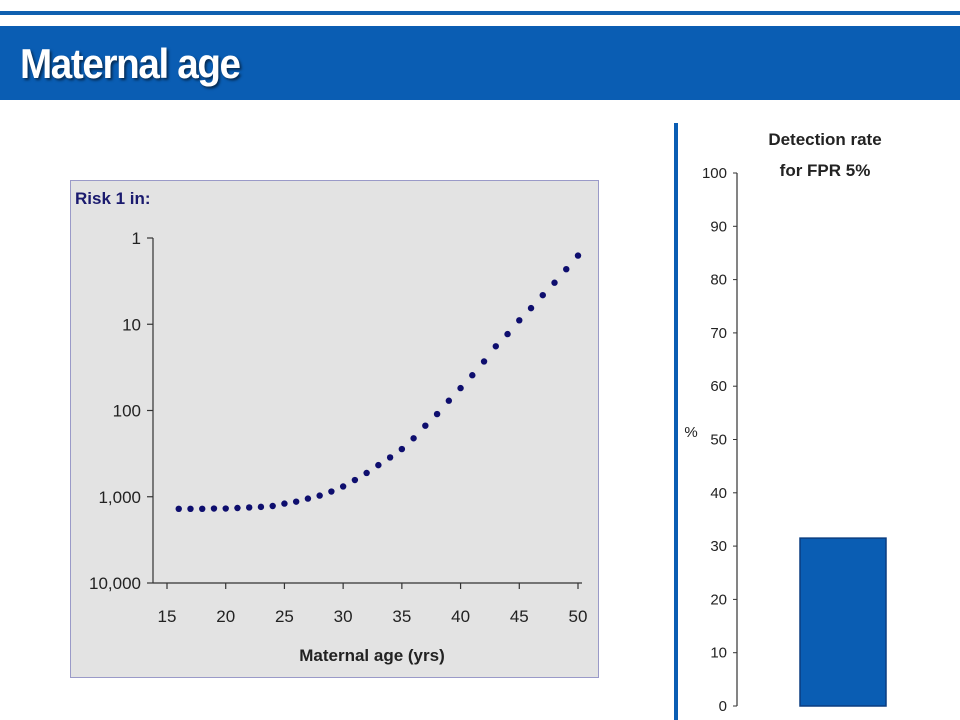 The height and width of the screenshot is (720, 960). Describe the element at coordinates (284, 616) in the screenshot. I see `x-tick-label: 25` at that location.